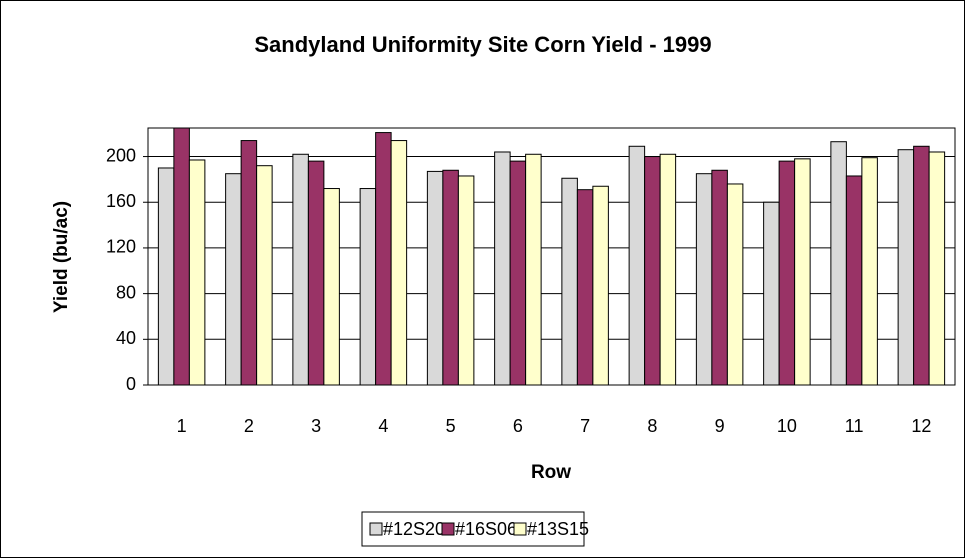 Image resolution: width=966 pixels, height=559 pixels. Describe the element at coordinates (121, 201) in the screenshot. I see `y-tick-label: 160` at that location.